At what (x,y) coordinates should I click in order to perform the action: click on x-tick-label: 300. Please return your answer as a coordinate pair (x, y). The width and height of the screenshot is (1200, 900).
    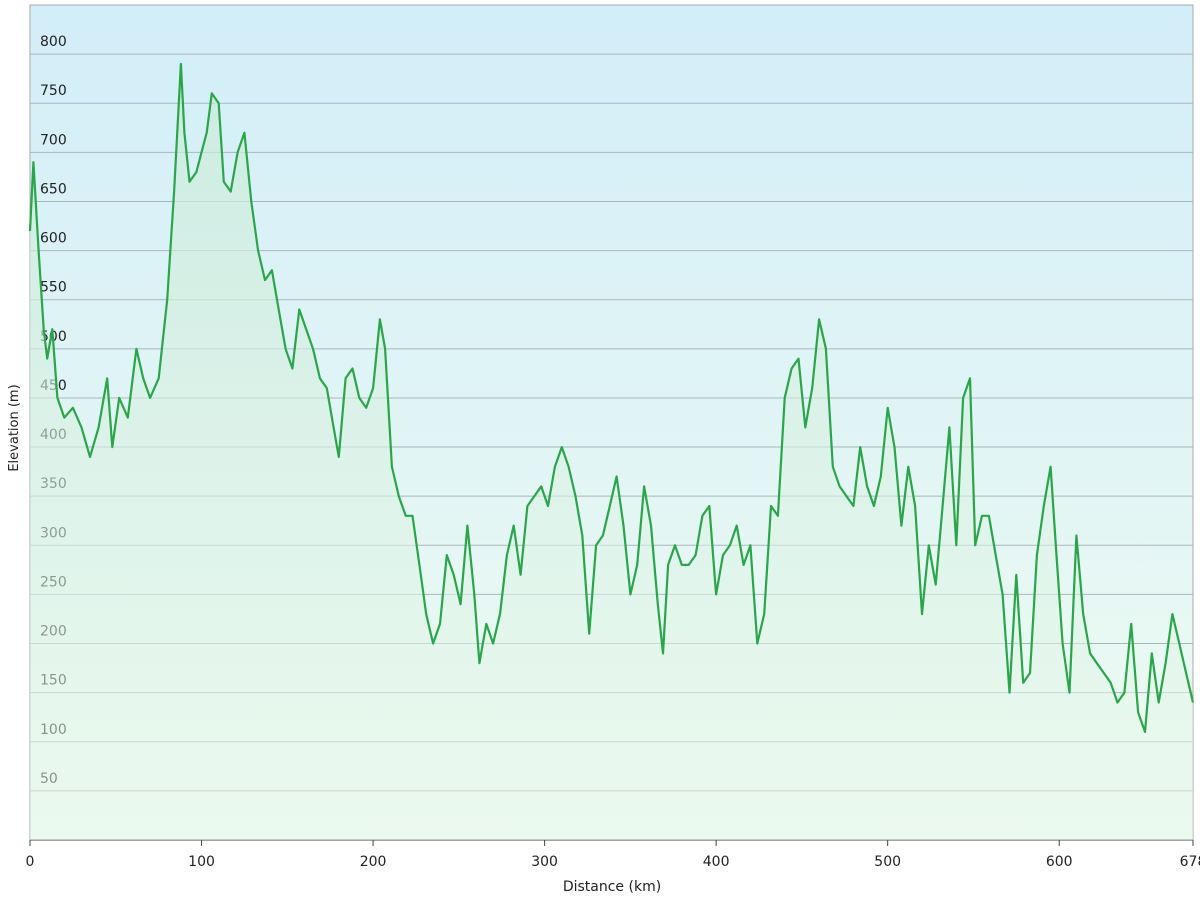
    Looking at the image, I should click on (544, 862).